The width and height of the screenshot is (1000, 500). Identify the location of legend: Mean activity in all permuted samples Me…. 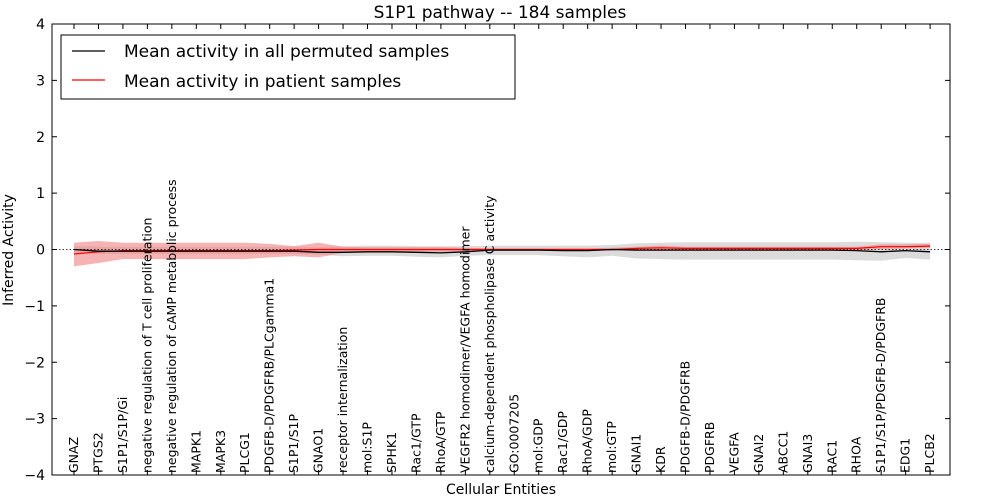
(288, 67).